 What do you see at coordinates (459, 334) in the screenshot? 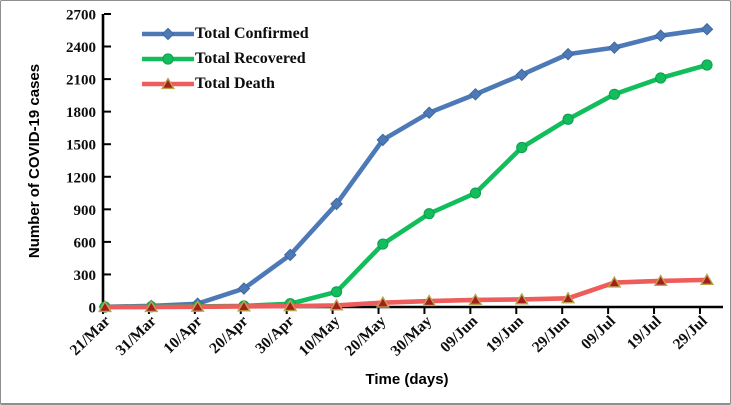
I see `x-tick-label: 09/Jun` at bounding box center [459, 334].